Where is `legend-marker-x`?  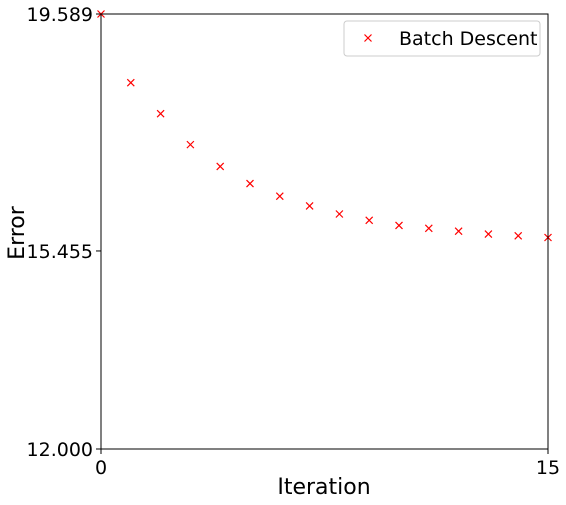 legend-marker-x is located at coordinates (368, 38).